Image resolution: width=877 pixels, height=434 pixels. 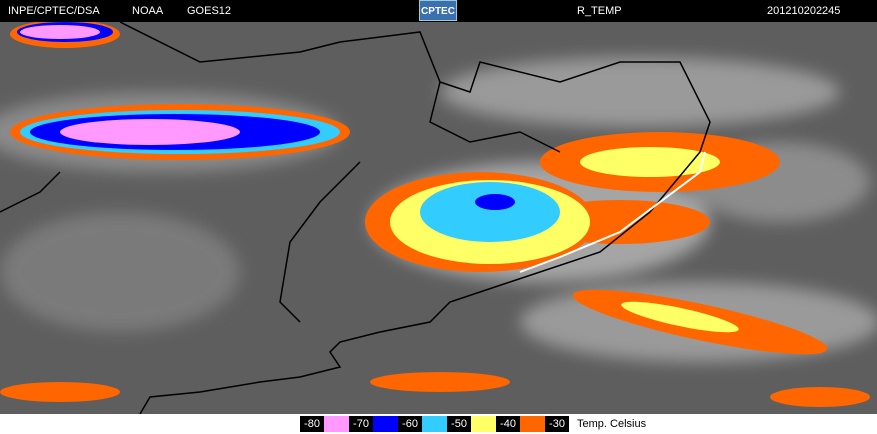 I want to click on legend-level: -60, so click(x=410, y=424).